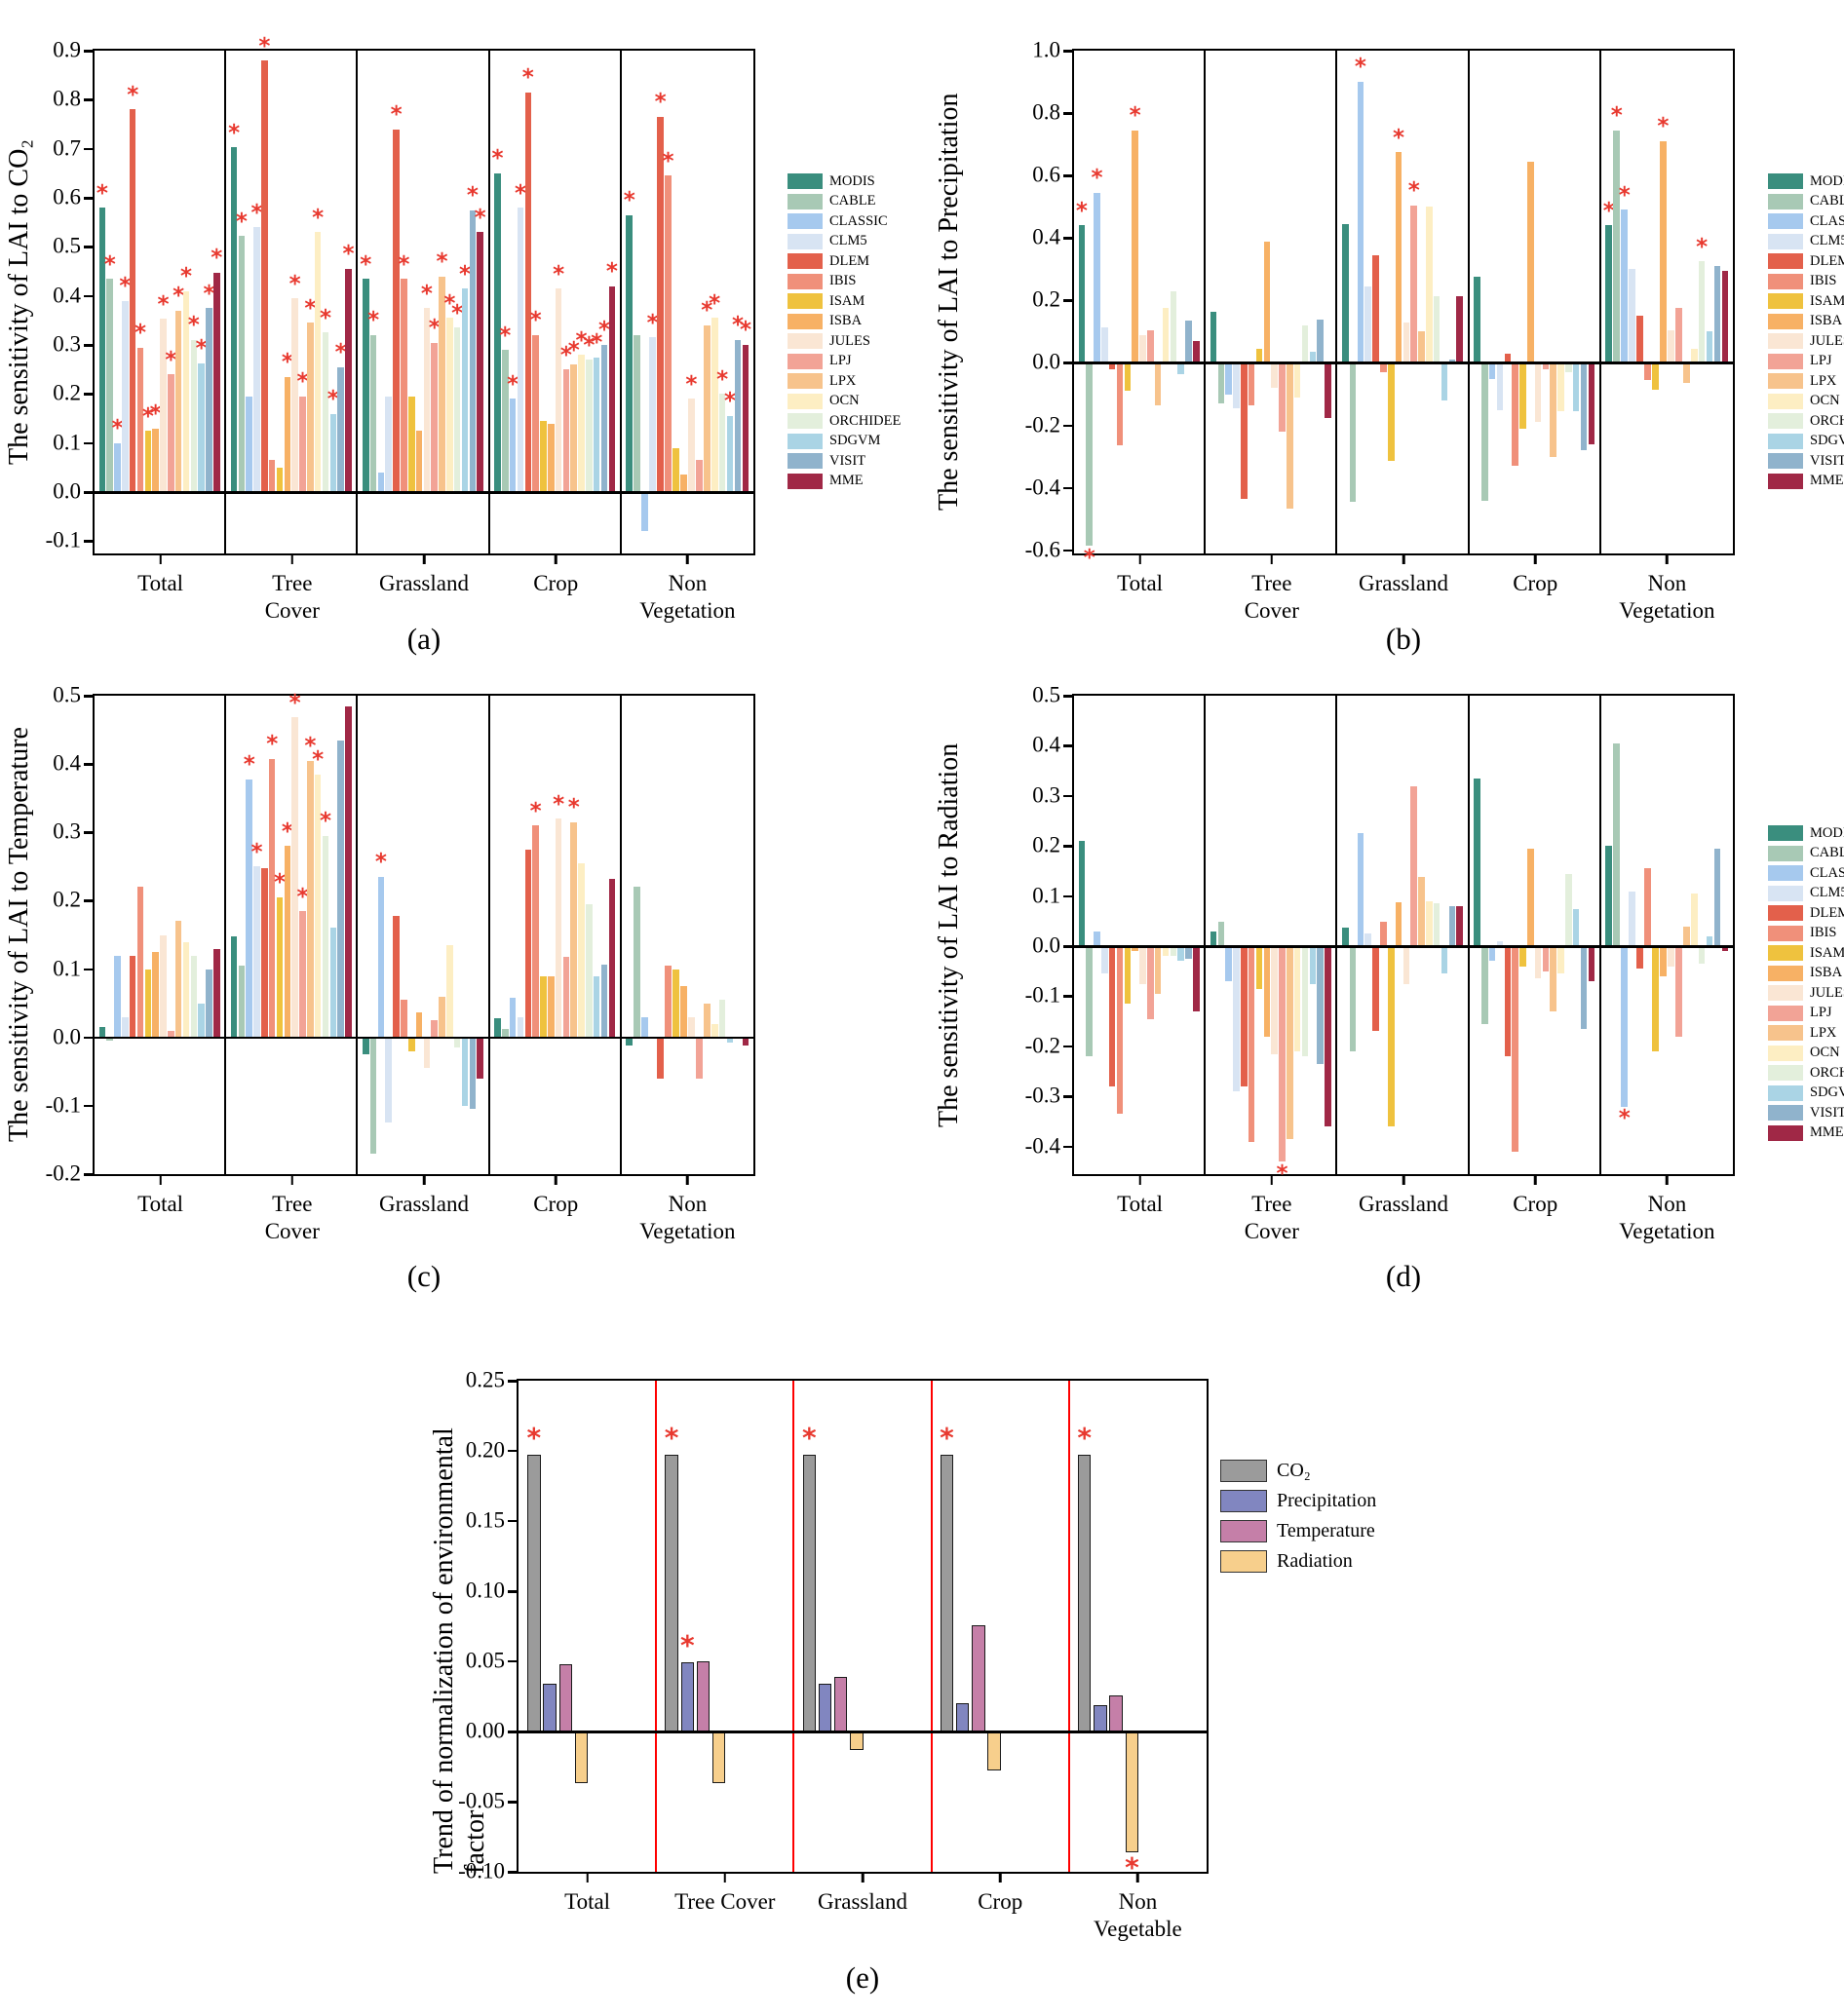  What do you see at coordinates (1825, 401) in the screenshot?
I see `legend-label: OCN` at bounding box center [1825, 401].